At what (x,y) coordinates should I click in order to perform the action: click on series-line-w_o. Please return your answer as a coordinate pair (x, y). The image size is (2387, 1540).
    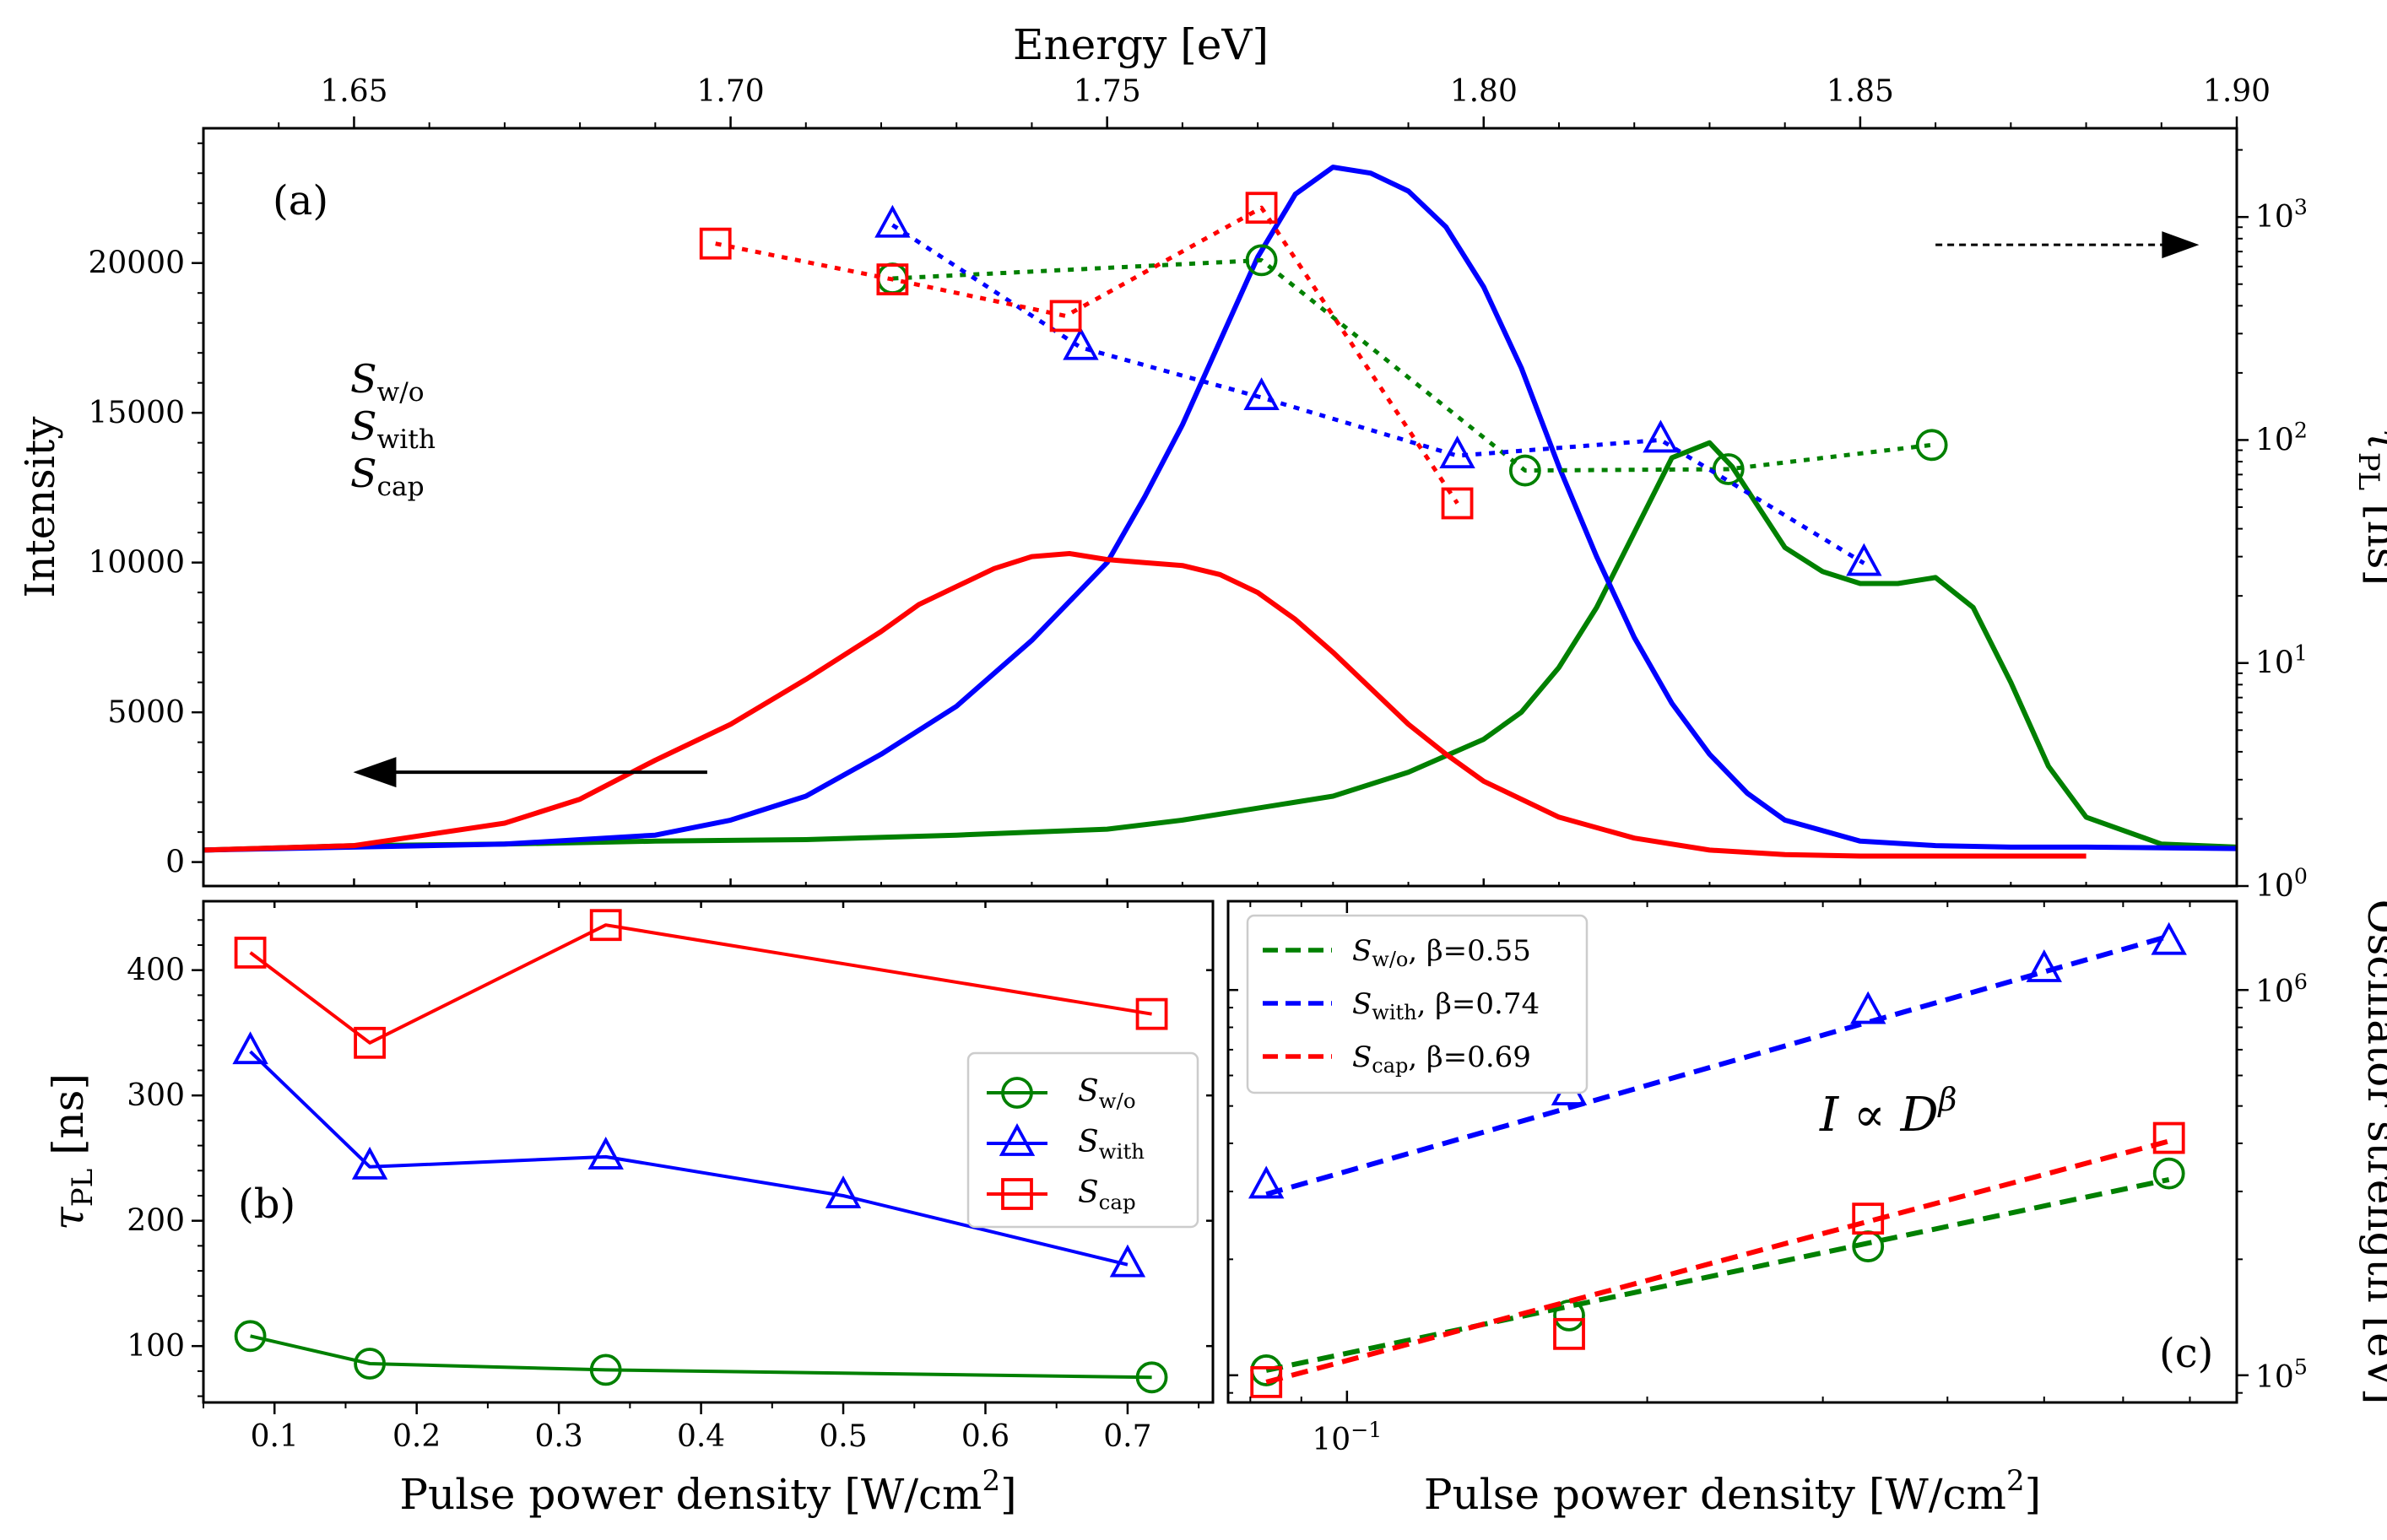
    Looking at the image, I should click on (701, 1357).